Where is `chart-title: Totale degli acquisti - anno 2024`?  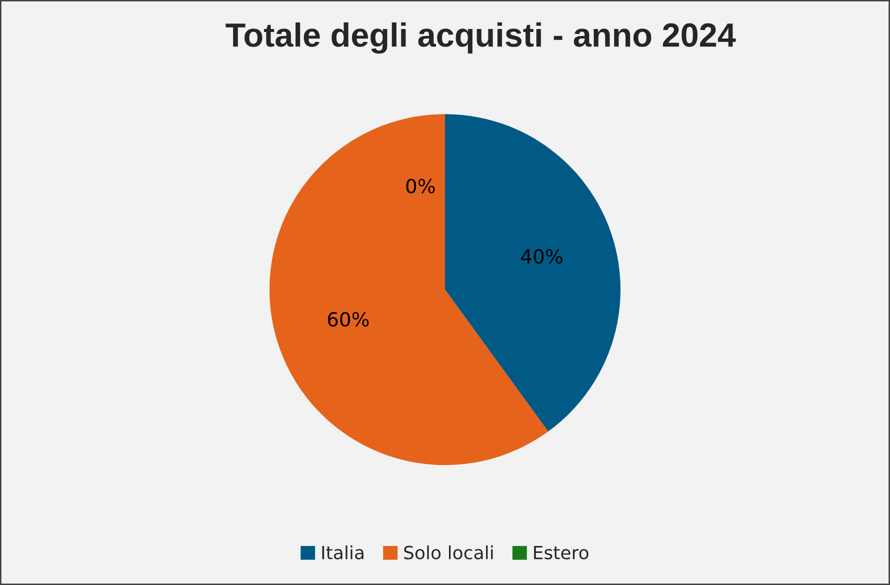
chart-title: Totale degli acquisti - anno 2024 is located at coordinates (481, 38).